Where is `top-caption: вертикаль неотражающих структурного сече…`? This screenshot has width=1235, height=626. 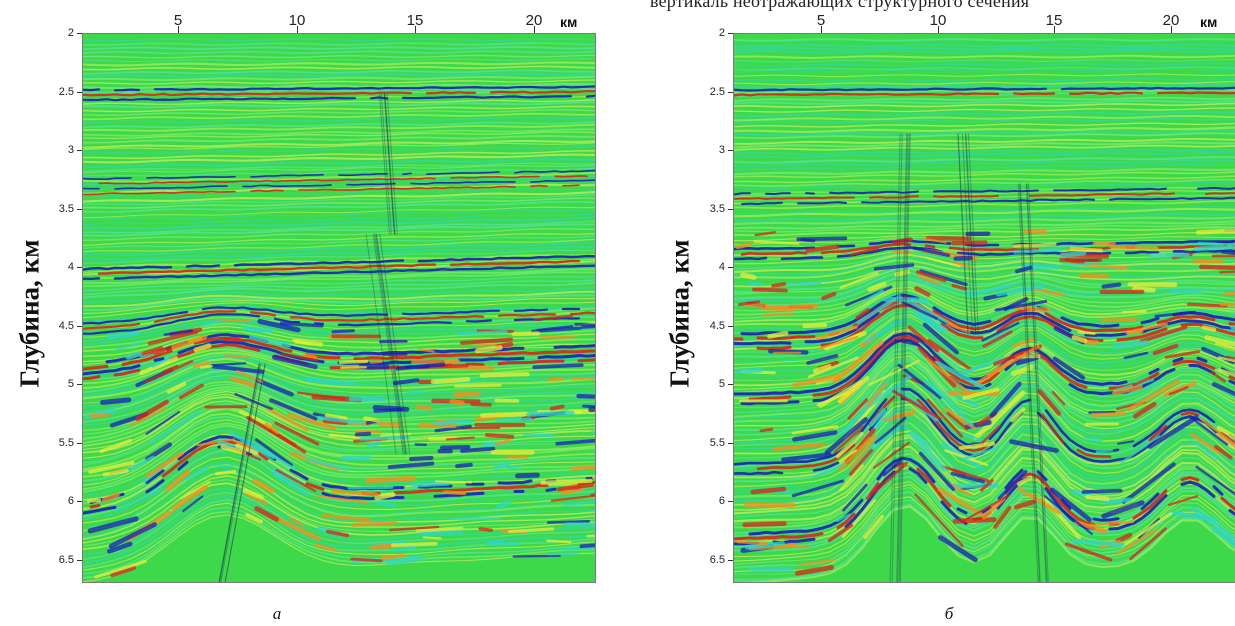
top-caption: вертикаль неотражающих структурного сече… is located at coordinates (840, 5).